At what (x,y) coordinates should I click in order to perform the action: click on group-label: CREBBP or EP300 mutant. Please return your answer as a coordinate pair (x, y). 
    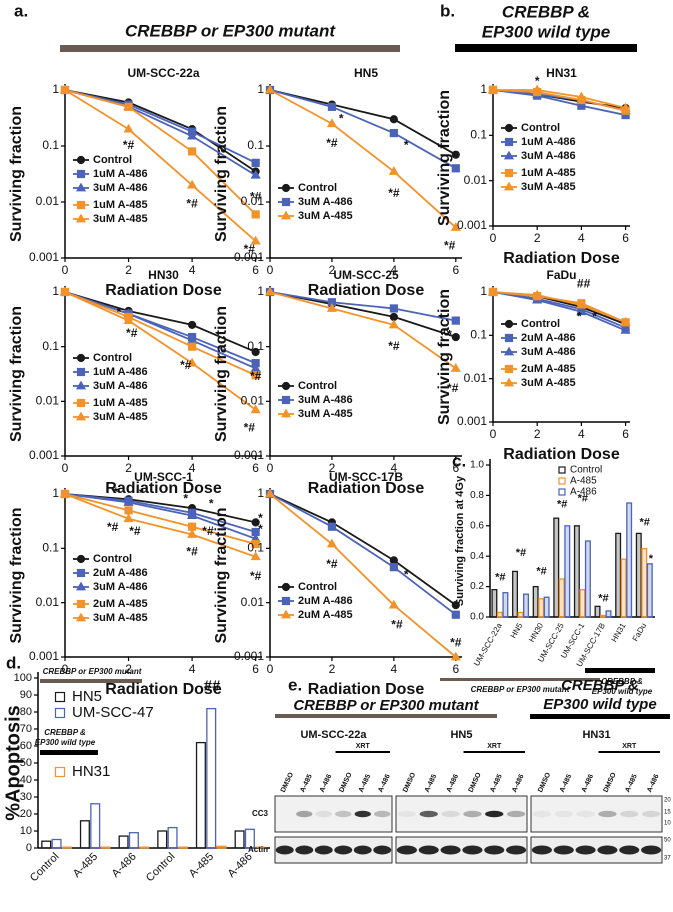
    Looking at the image, I should click on (520, 689).